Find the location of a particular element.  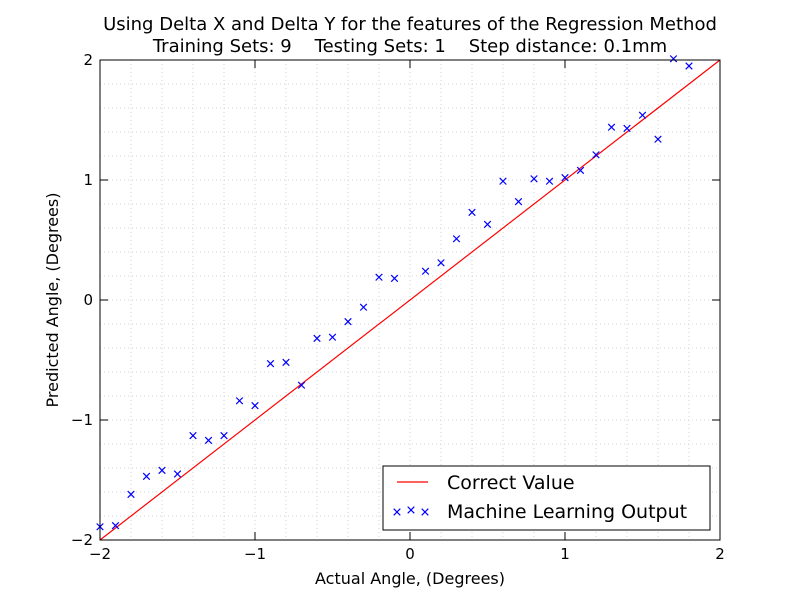

legend-box is located at coordinates (546, 498).